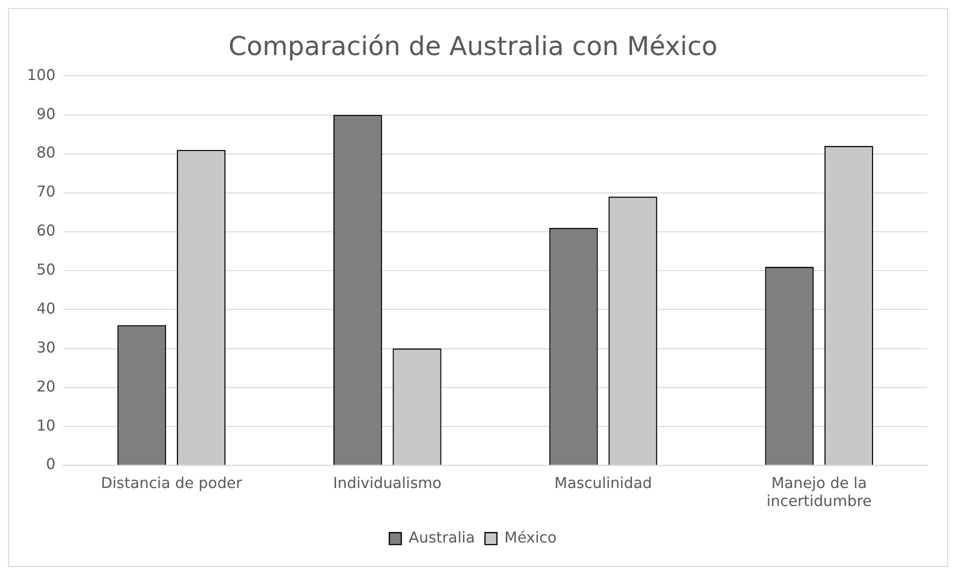 This screenshot has height=575, width=956. I want to click on x-tick-label: Masculinidad, so click(603, 483).